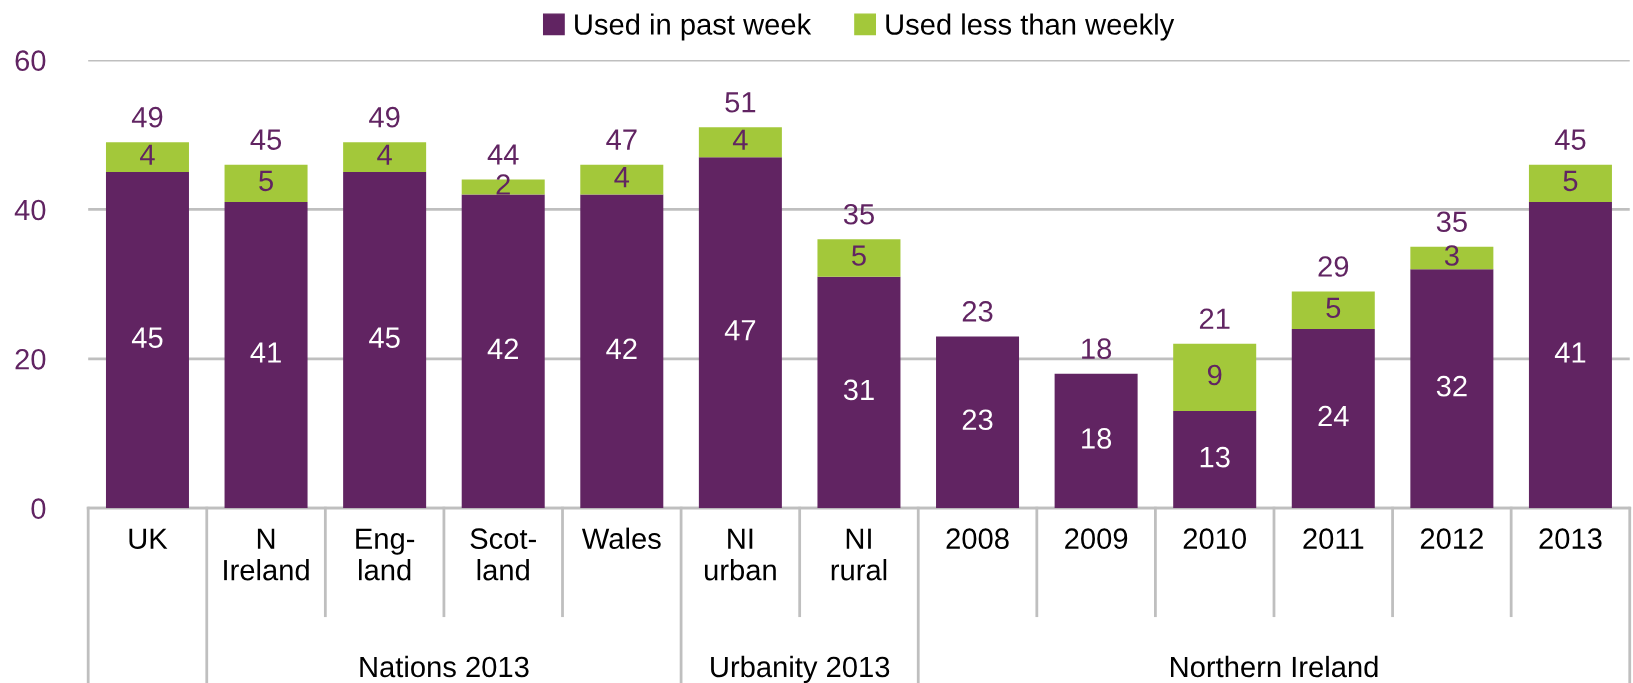  Describe the element at coordinates (1333, 266) in the screenshot. I see `total-label: 29` at that location.